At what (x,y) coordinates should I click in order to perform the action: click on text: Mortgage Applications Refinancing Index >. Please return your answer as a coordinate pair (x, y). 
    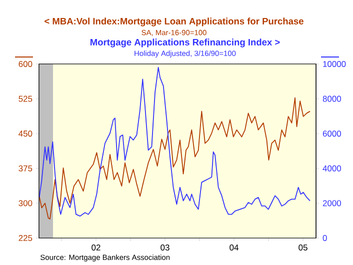
    Looking at the image, I should click on (185, 43).